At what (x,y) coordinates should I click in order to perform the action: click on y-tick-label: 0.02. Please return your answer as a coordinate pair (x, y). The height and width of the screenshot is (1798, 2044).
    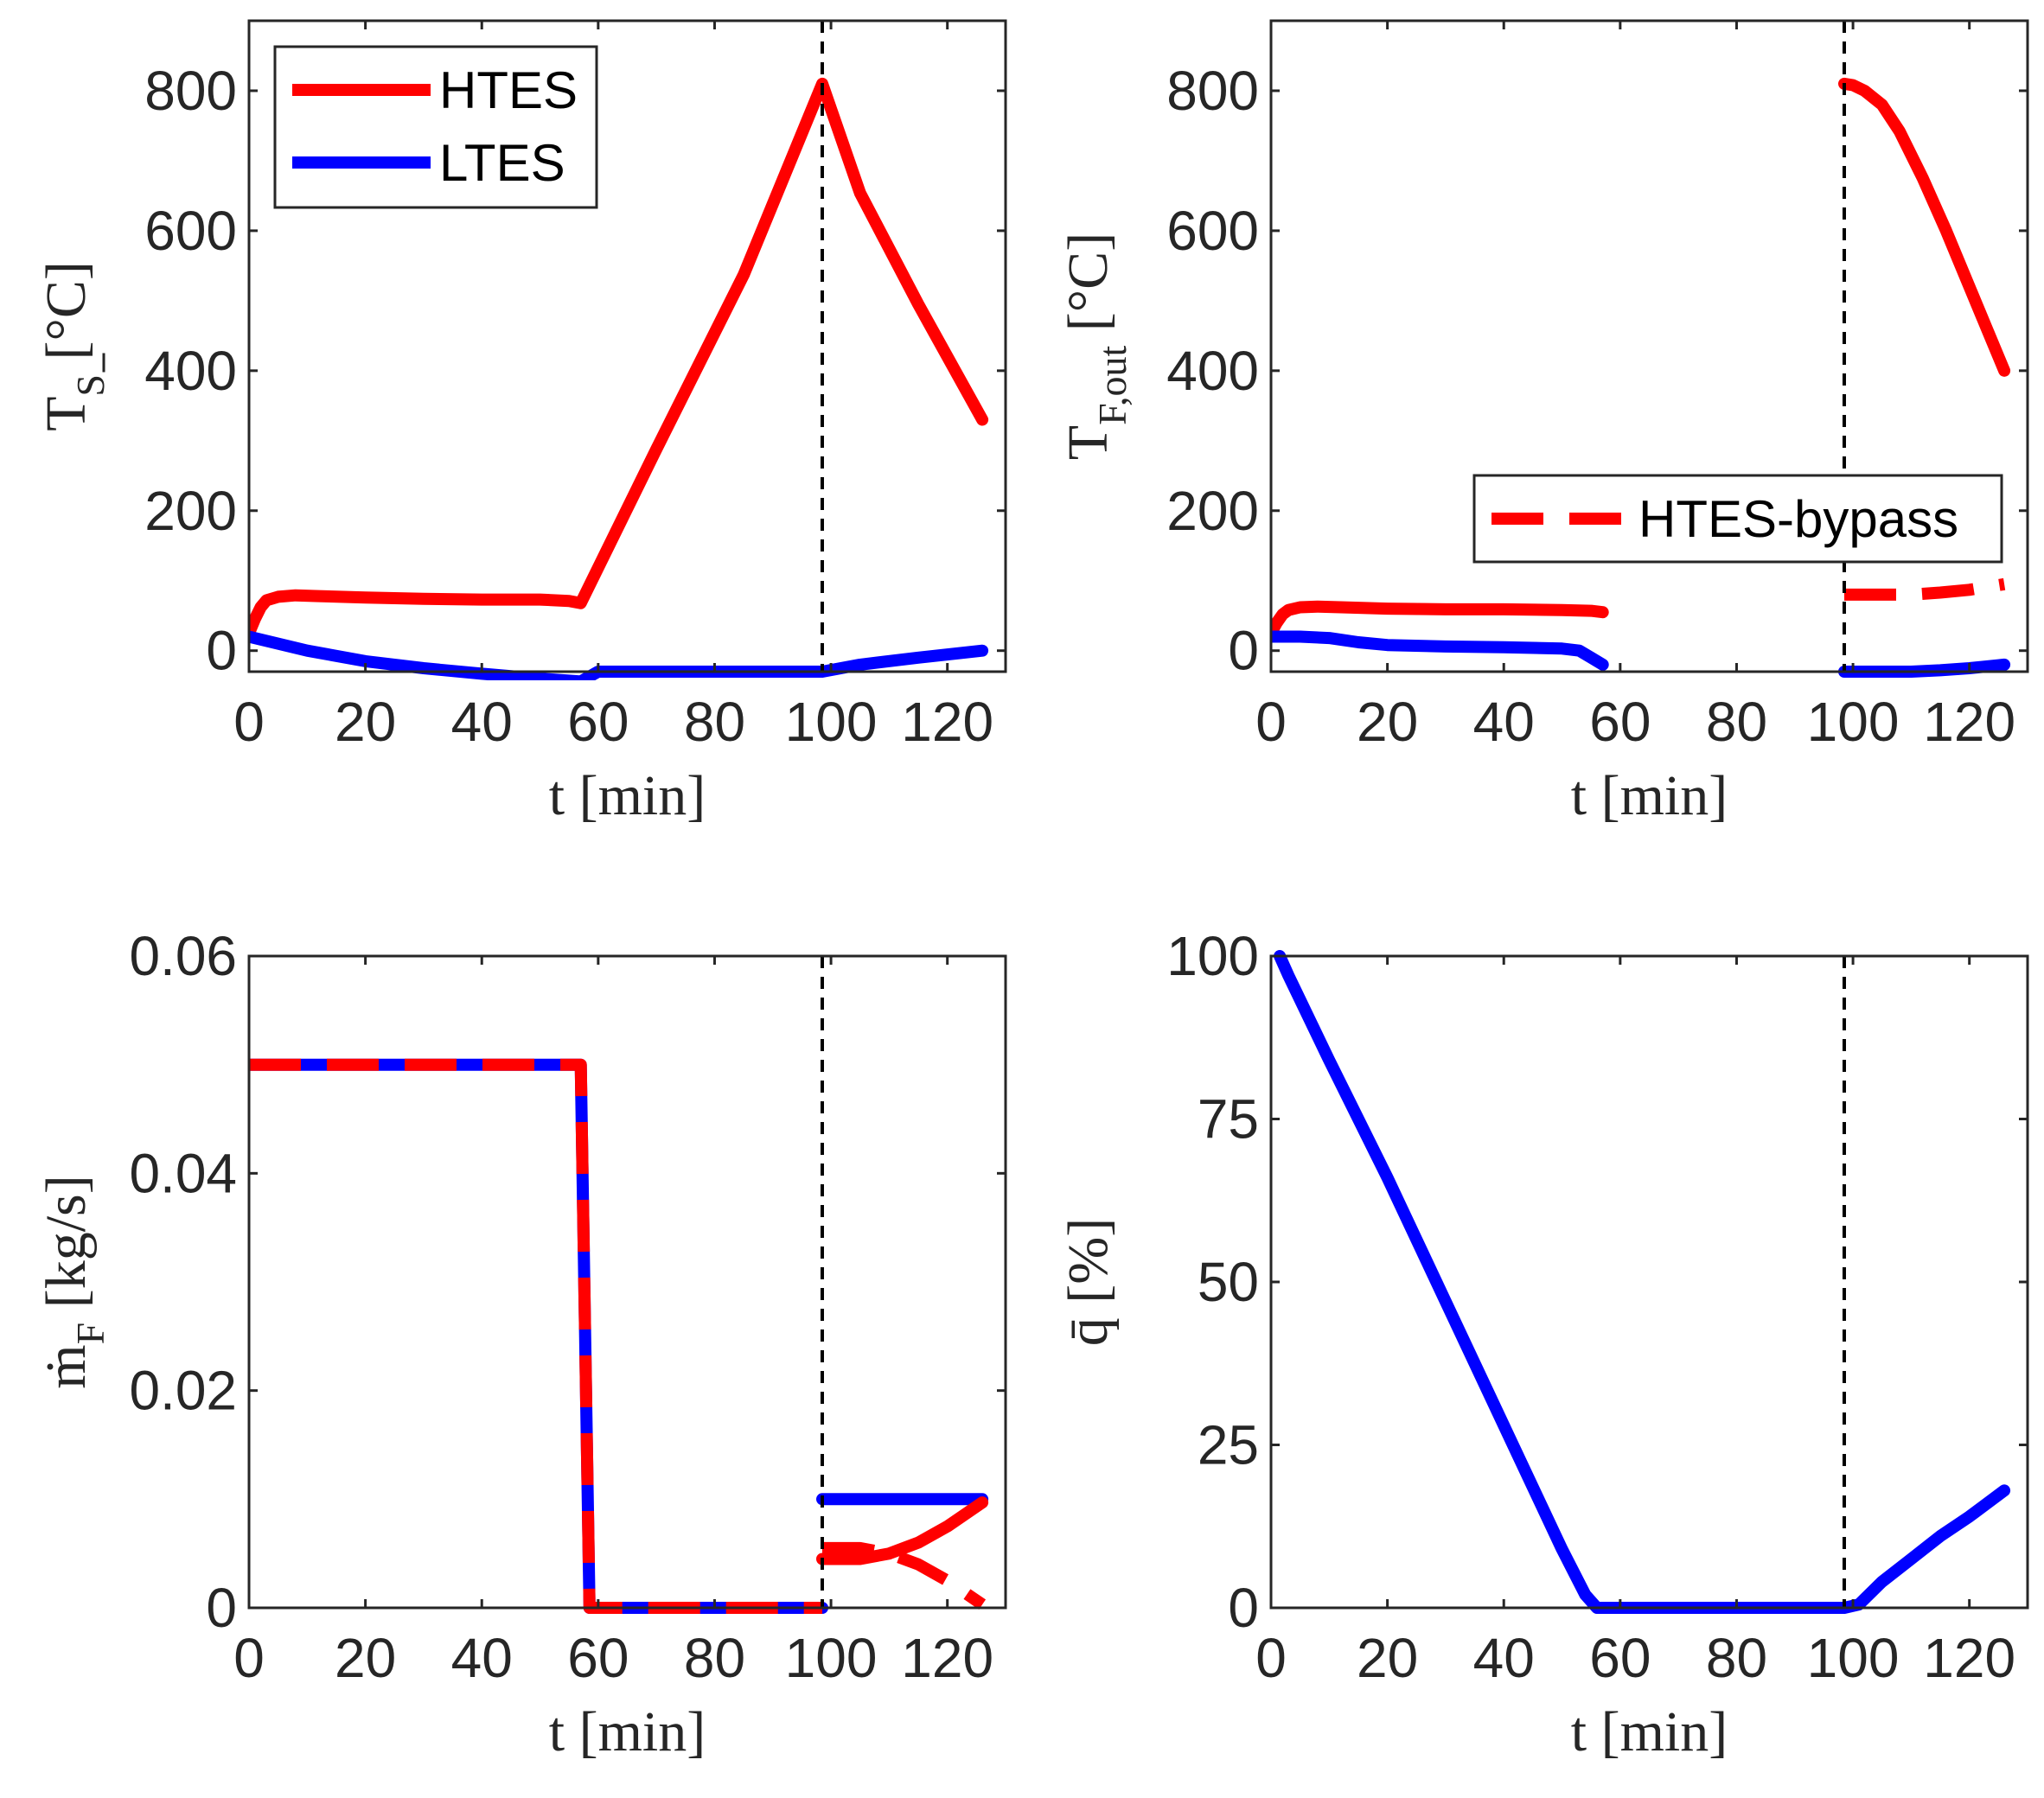
    Looking at the image, I should click on (183, 1391).